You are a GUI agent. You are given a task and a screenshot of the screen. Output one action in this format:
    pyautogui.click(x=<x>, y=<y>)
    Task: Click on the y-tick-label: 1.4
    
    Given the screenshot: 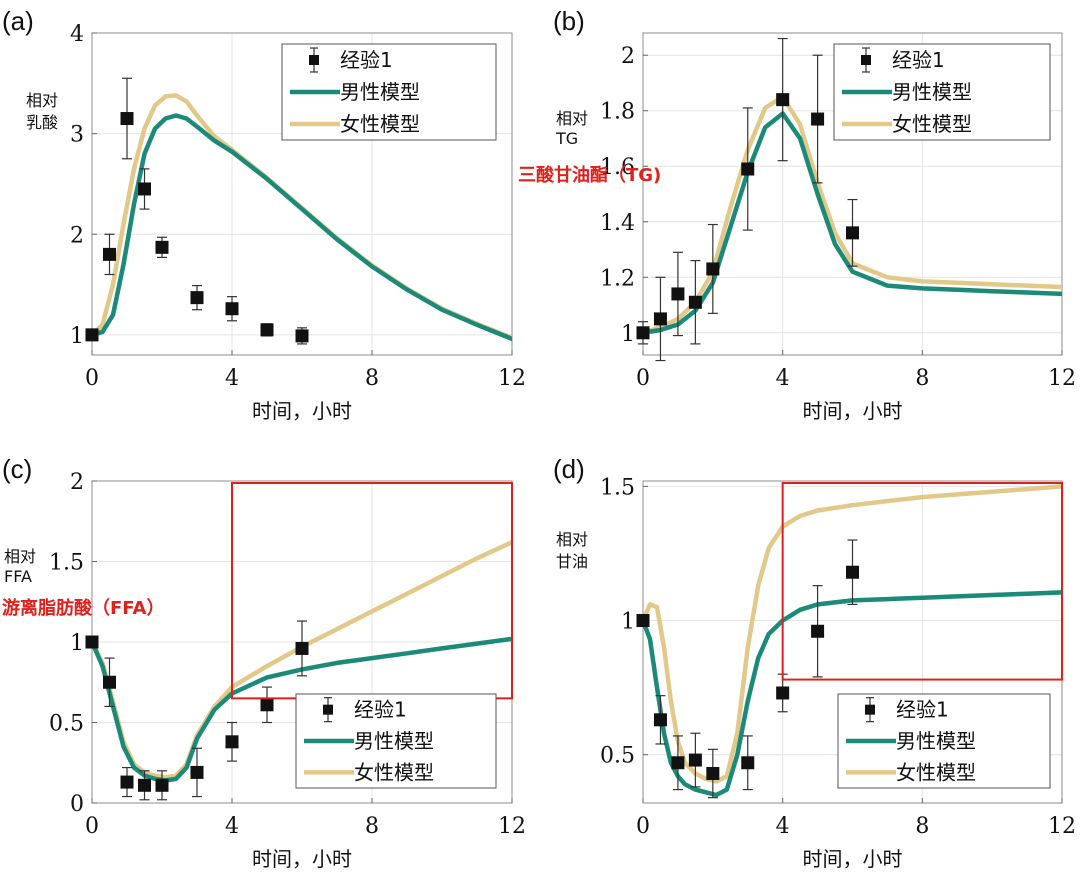 What is the action you would take?
    pyautogui.click(x=617, y=223)
    